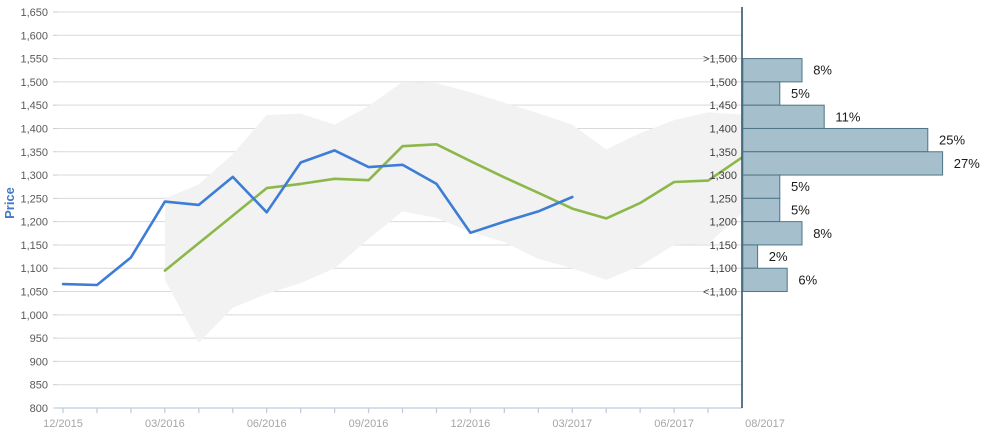 The image size is (987, 435). What do you see at coordinates (34, 36) in the screenshot?
I see `y-tick-label: 1,600` at bounding box center [34, 36].